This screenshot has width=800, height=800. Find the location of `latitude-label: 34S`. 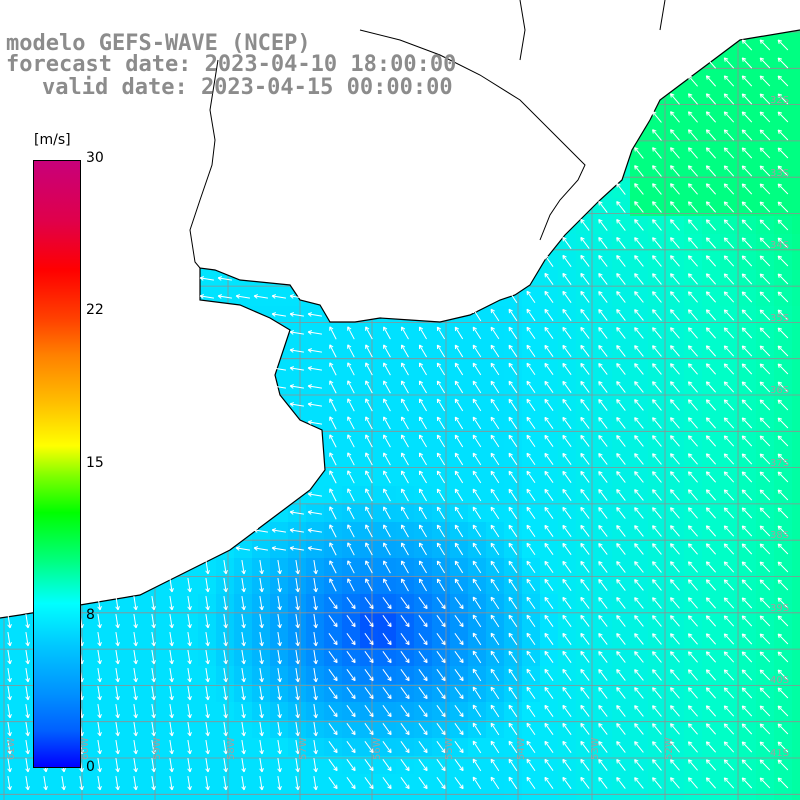

latitude-label: 34S is located at coordinates (779, 245).